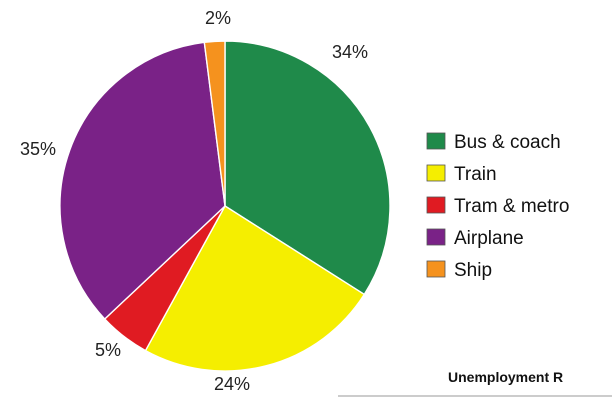 The image size is (612, 398). Describe the element at coordinates (108, 350) in the screenshot. I see `slice-label-tram-metro: 5%` at that location.